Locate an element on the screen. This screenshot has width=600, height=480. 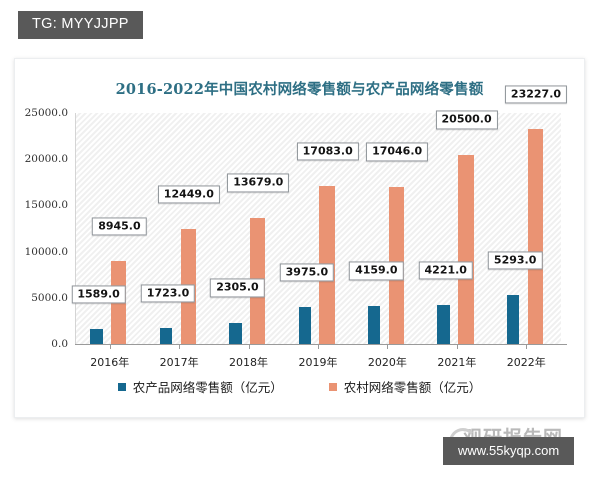
data-label-rural-retail: 17083.0 is located at coordinates (327, 151).